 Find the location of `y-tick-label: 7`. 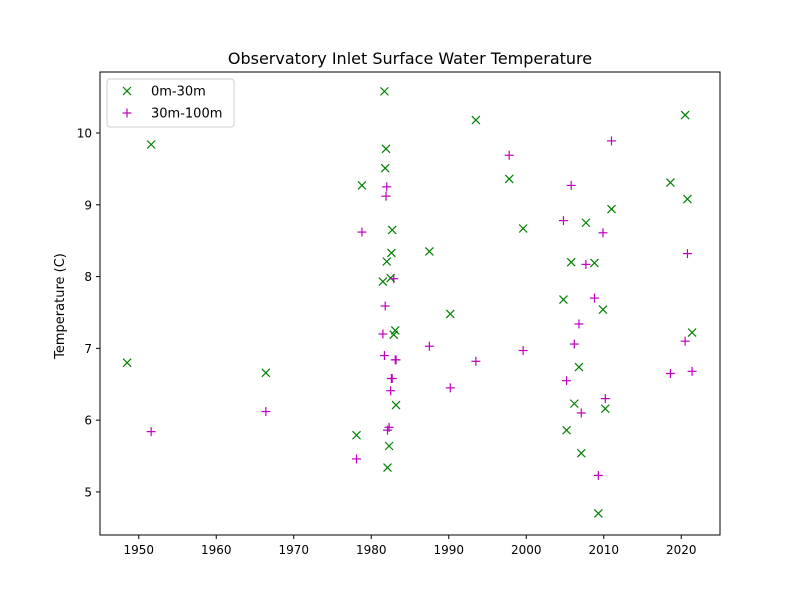

y-tick-label: 7 is located at coordinates (88, 349).